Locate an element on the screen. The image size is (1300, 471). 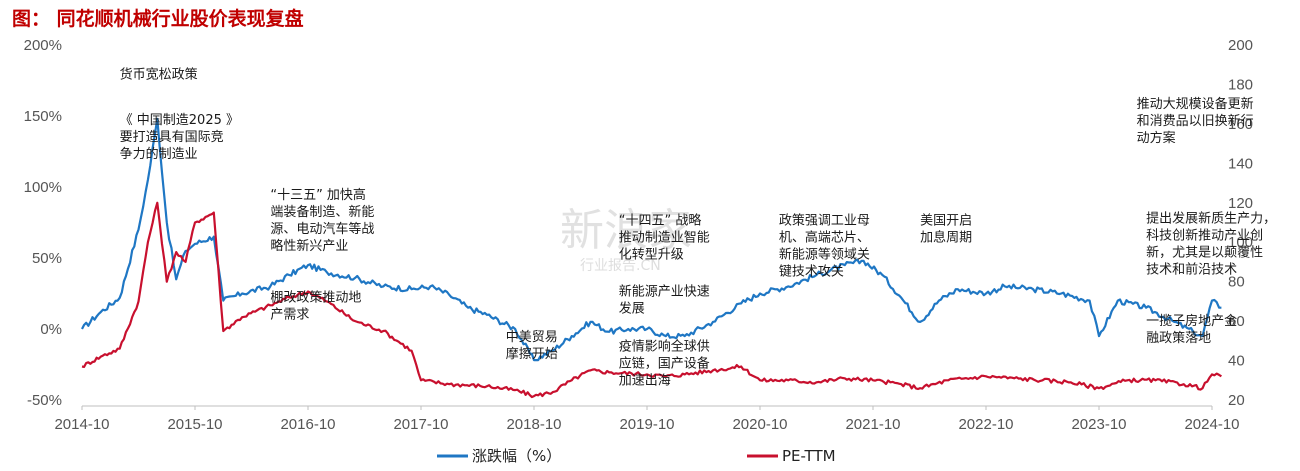
annotation: 货币宽松政策 is located at coordinates (159, 75).